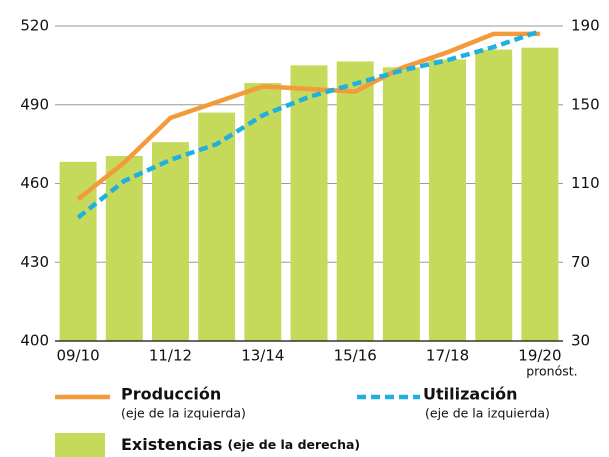  I want to click on y-tick-label: 520, so click(34, 26).